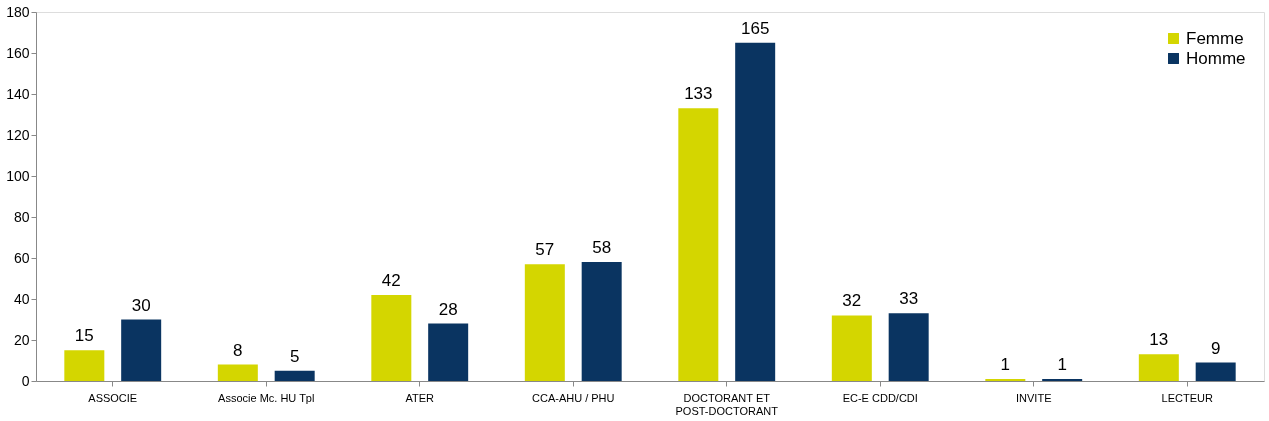 The image size is (1269, 421). Describe the element at coordinates (545, 250) in the screenshot. I see `data-label: 57` at that location.